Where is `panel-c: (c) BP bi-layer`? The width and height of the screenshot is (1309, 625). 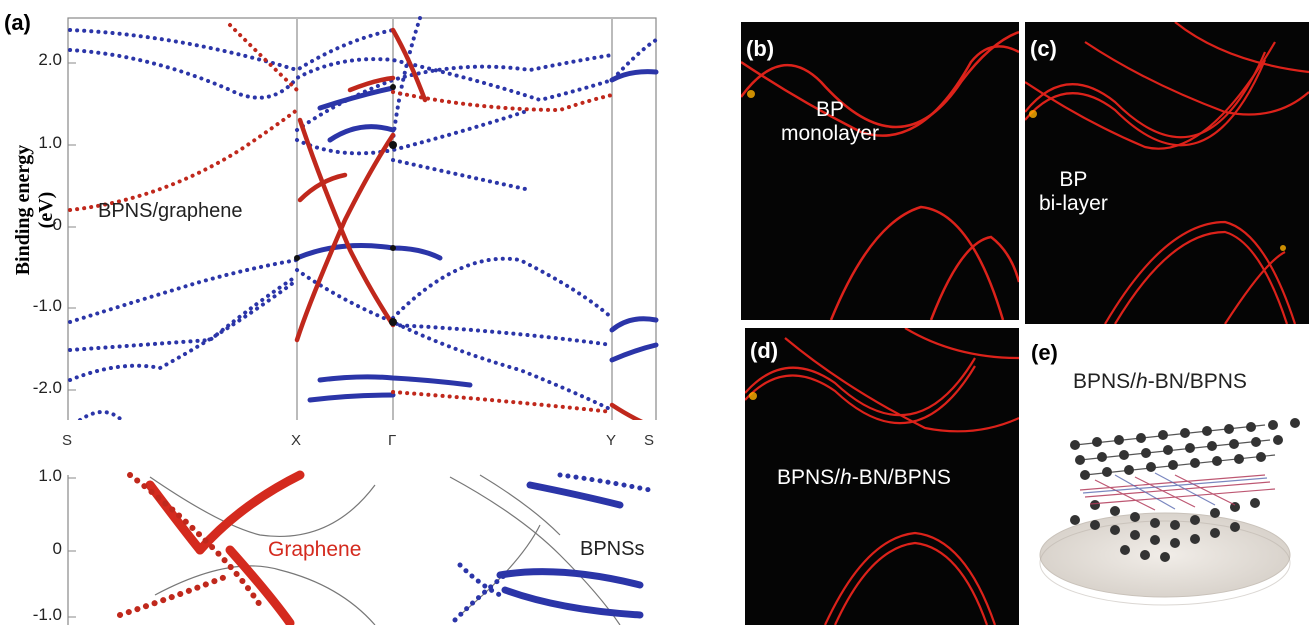
panel-c: (c) BP bi-layer is located at coordinates (1167, 173).